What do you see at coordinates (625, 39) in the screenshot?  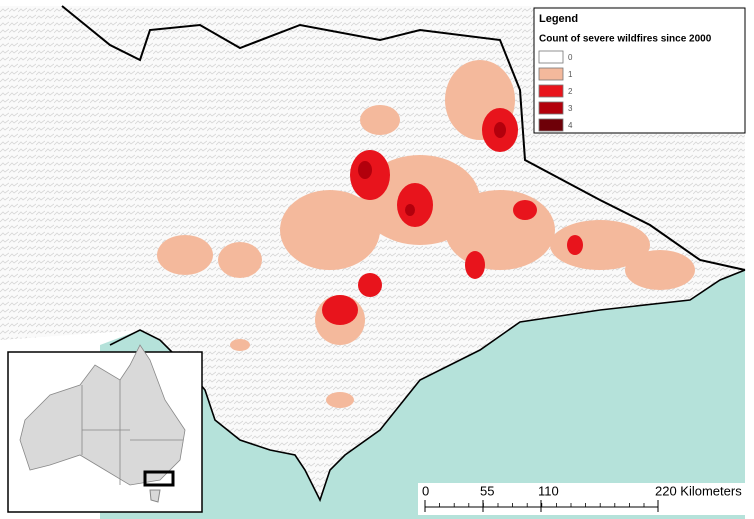 I see `legend-subtitle: Count of severe wildfires since 2000` at bounding box center [625, 39].